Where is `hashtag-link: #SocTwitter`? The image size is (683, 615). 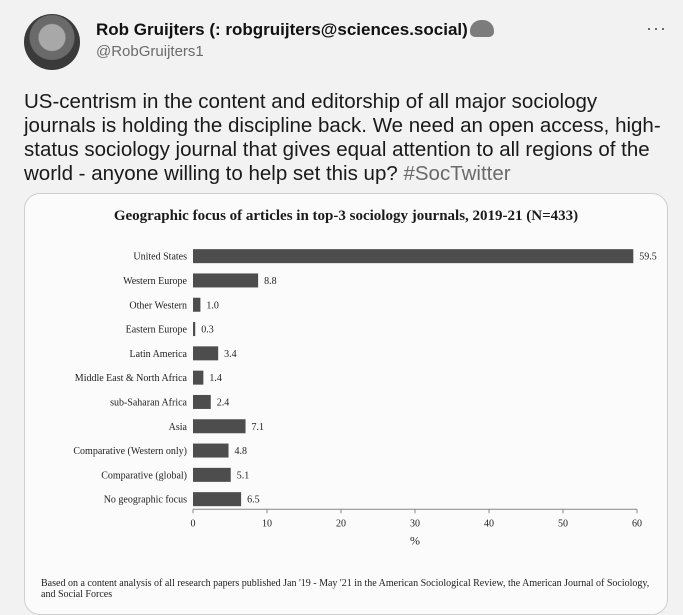 hashtag-link: #SocTwitter is located at coordinates (457, 173).